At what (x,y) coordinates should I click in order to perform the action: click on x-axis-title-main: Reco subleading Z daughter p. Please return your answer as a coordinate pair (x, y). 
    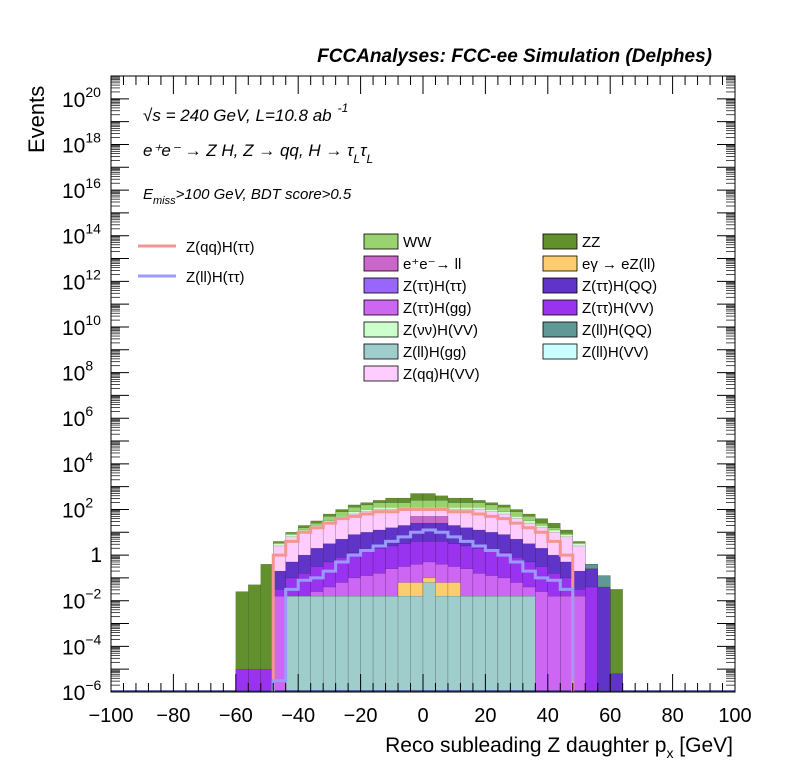
    Looking at the image, I should click on (525, 745).